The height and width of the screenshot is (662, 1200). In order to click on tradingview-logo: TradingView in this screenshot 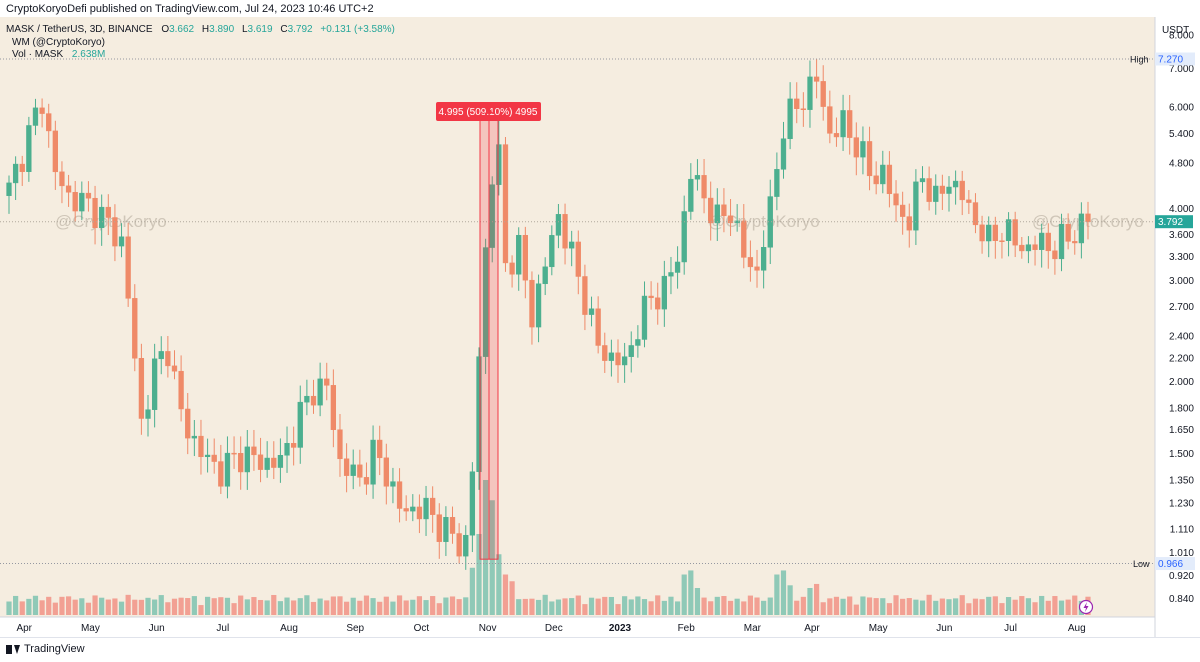, I will do `click(45, 649)`.